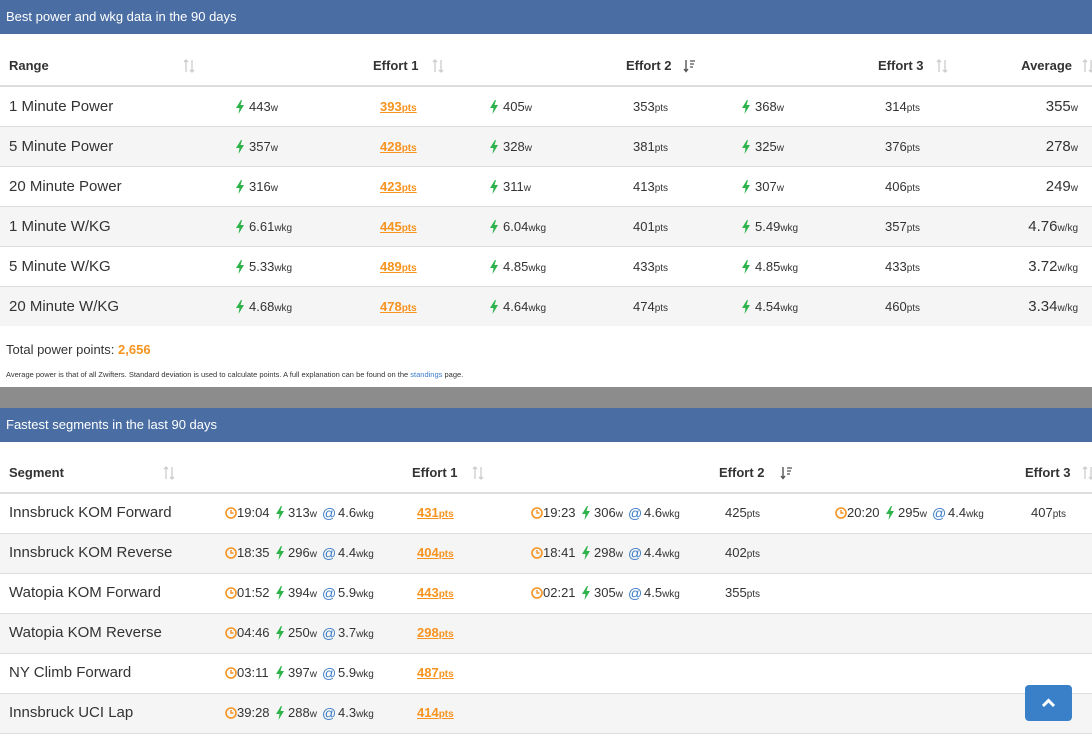  Describe the element at coordinates (36, 472) in the screenshot. I see `column-header: Segment` at that location.